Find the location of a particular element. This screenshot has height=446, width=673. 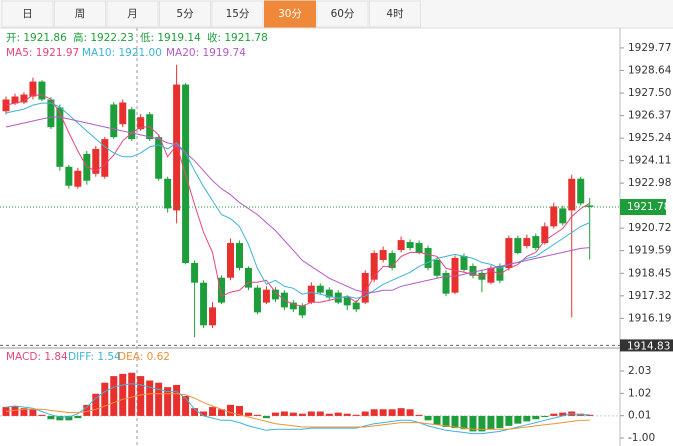

y-tick-label: 1926.37 is located at coordinates (649, 116).